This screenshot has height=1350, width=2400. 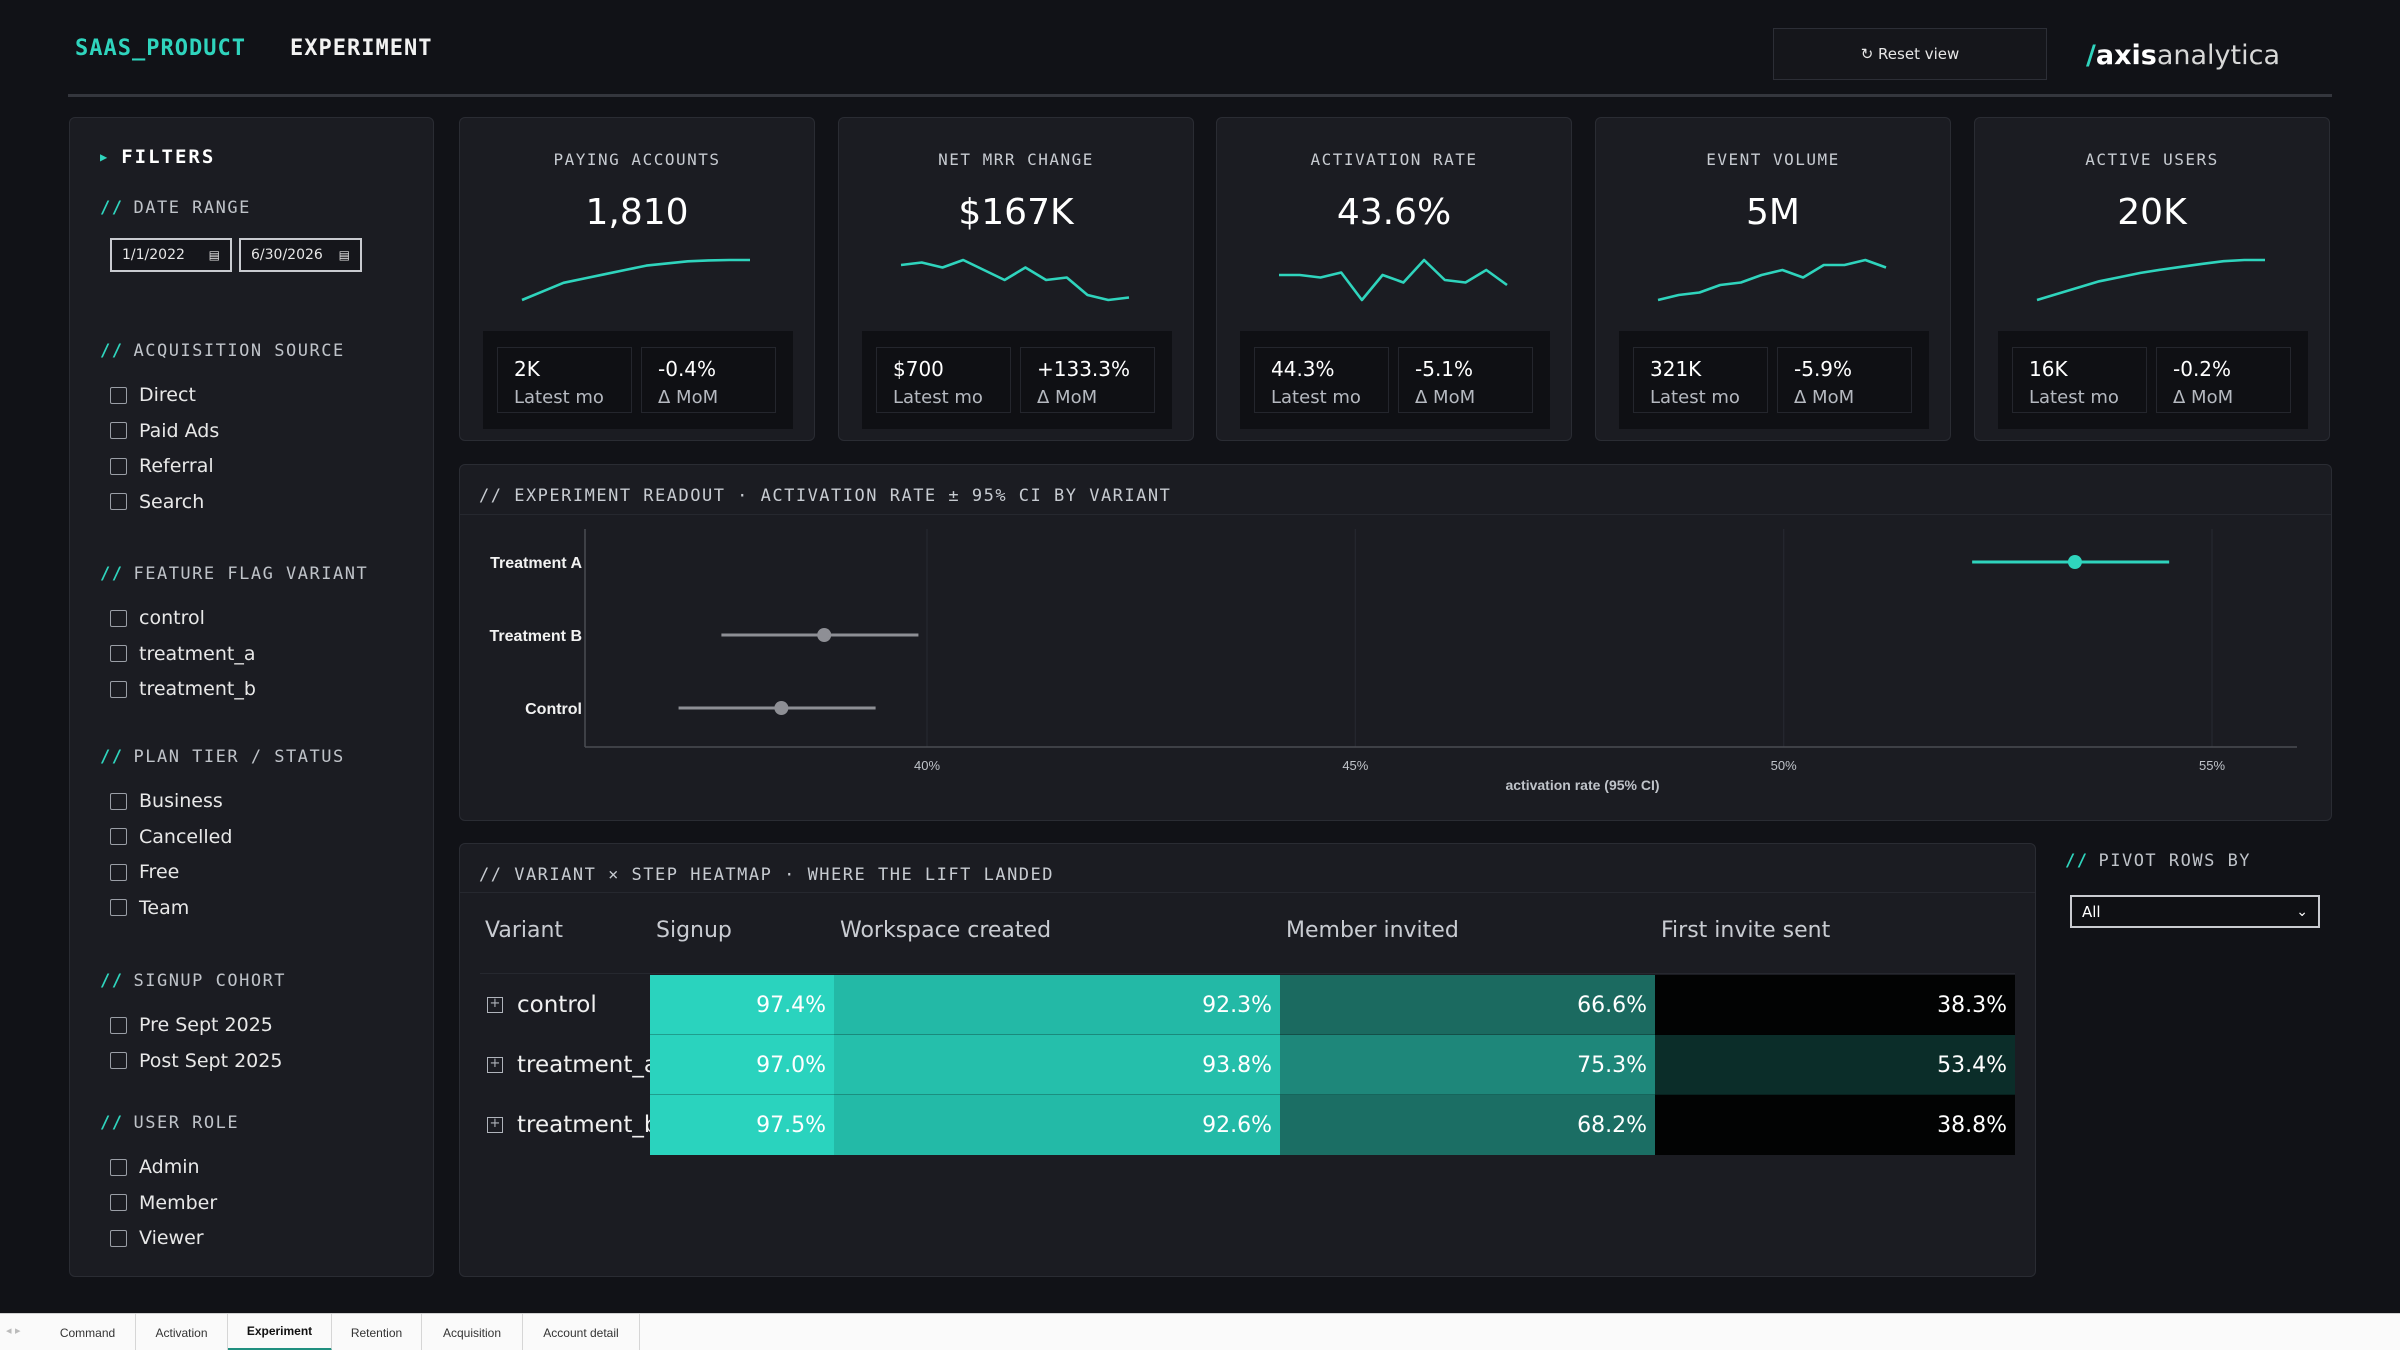 I want to click on tab-experiment: Experiment, so click(x=280, y=1332).